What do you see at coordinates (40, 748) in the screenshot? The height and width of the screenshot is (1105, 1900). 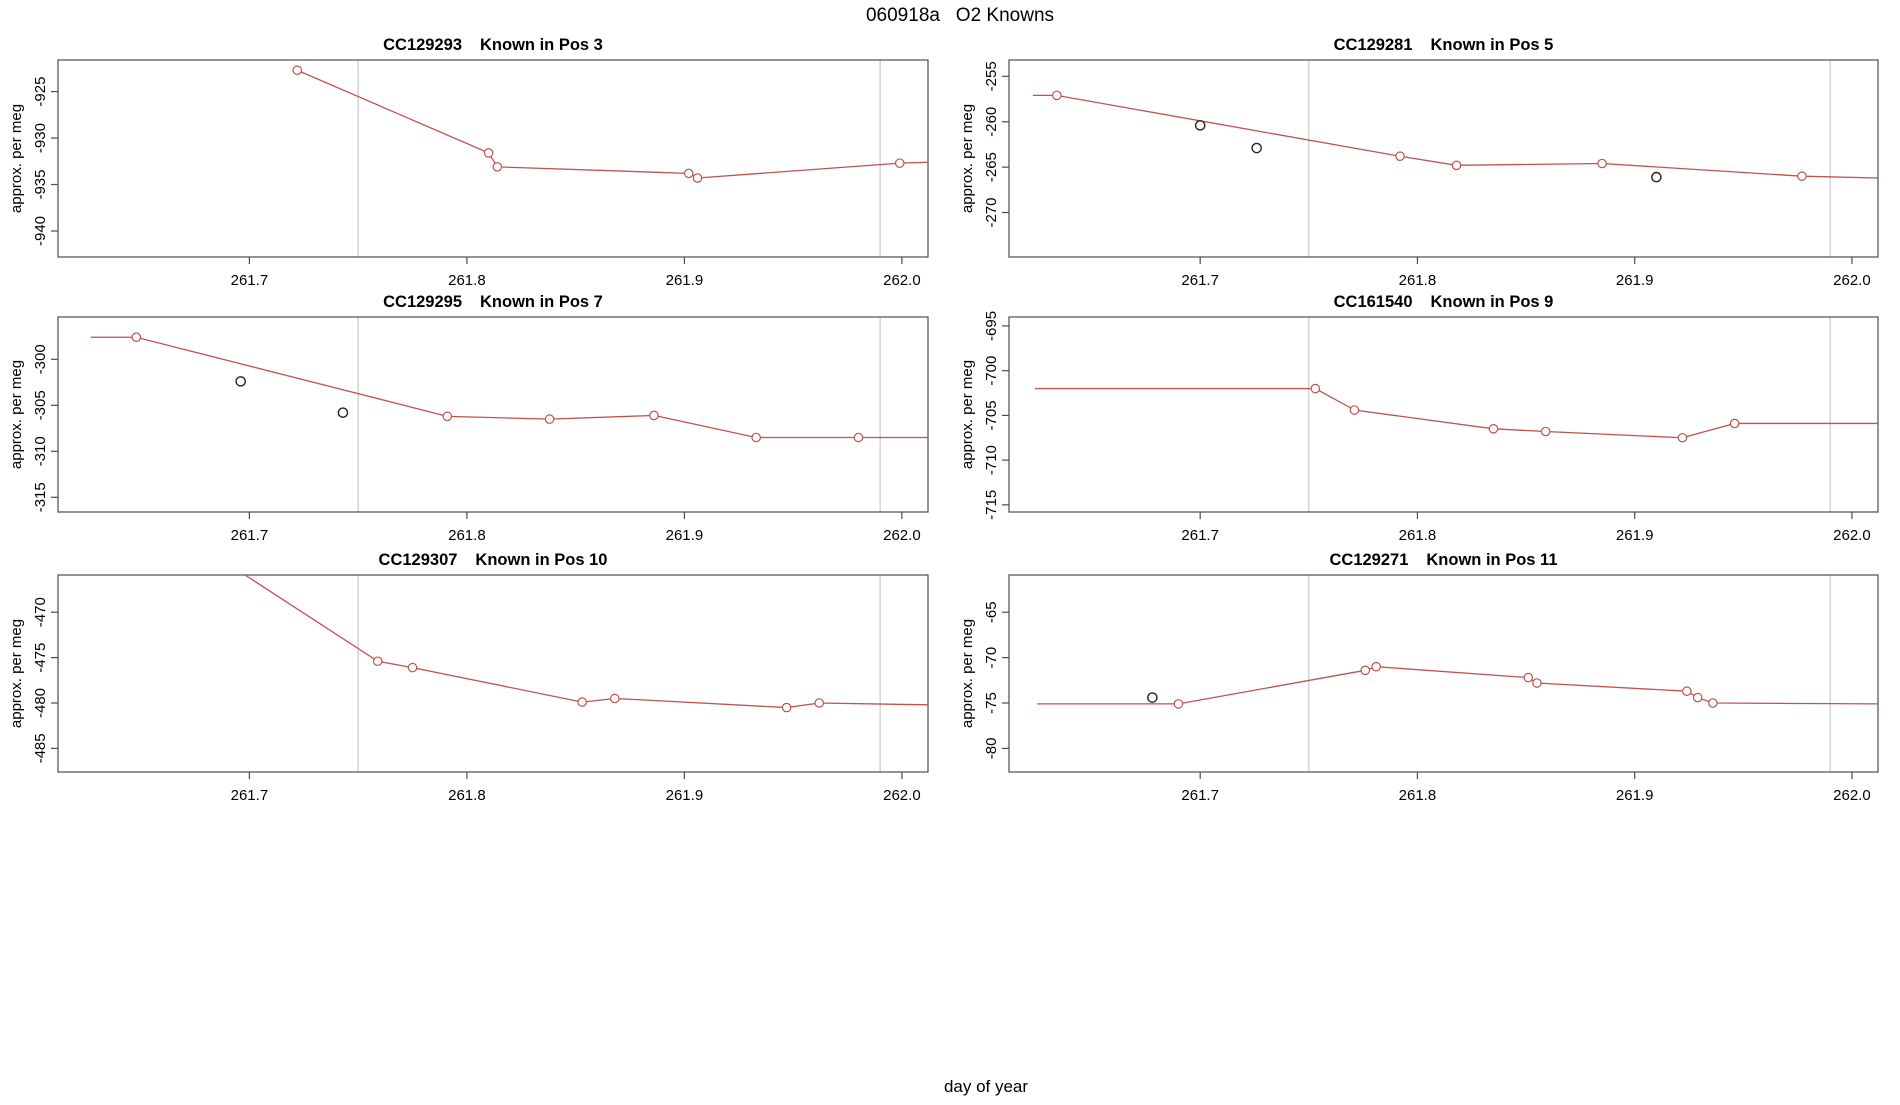 I see `y-axis-tick-label: -485` at bounding box center [40, 748].